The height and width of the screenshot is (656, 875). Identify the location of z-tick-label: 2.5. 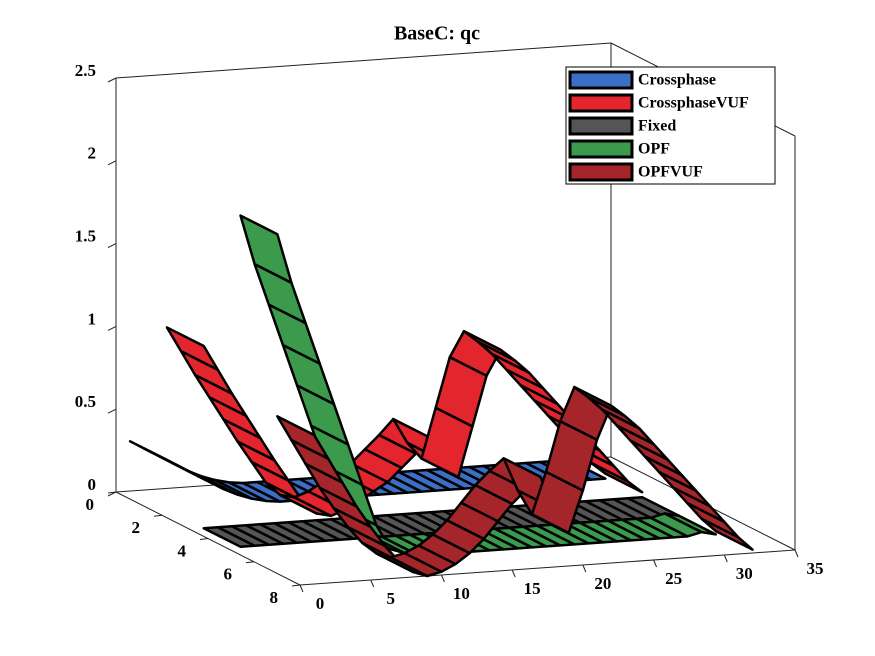
(85, 70).